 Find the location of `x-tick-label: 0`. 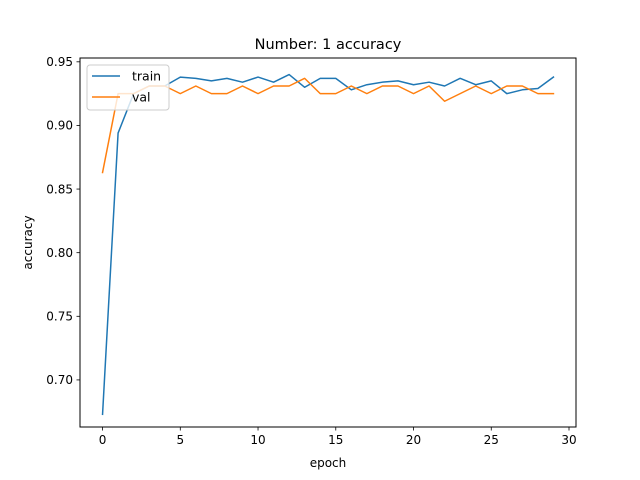

x-tick-label: 0 is located at coordinates (103, 440).